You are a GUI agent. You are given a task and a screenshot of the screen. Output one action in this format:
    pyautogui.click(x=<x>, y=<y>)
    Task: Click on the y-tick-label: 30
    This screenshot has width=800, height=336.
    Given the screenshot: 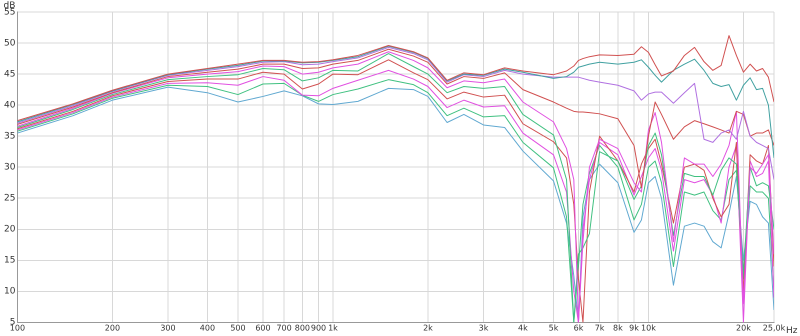 What is the action you would take?
    pyautogui.click(x=10, y=167)
    